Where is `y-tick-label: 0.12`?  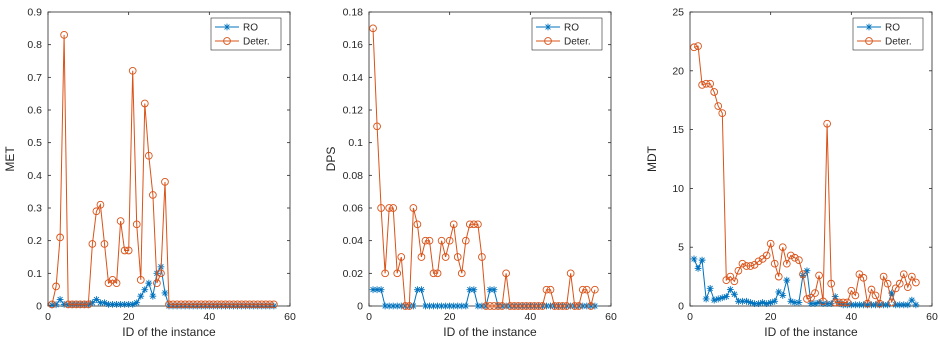 y-tick-label: 0.12 is located at coordinates (353, 111).